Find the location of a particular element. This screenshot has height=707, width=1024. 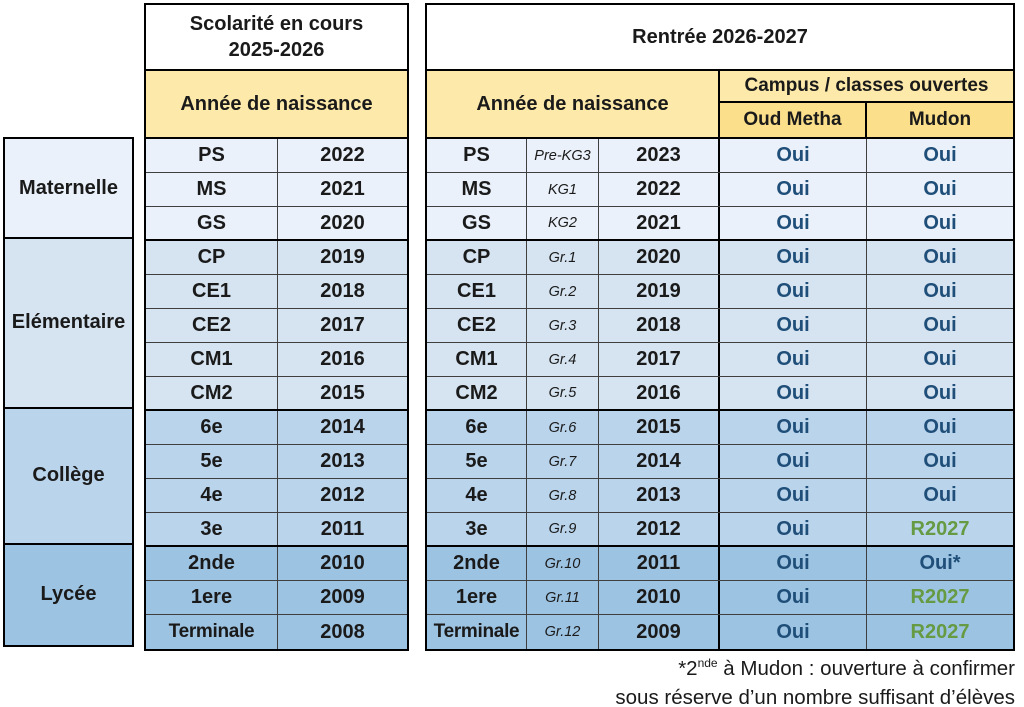

campus-oud-metha-header: Oud Metha is located at coordinates (793, 120).